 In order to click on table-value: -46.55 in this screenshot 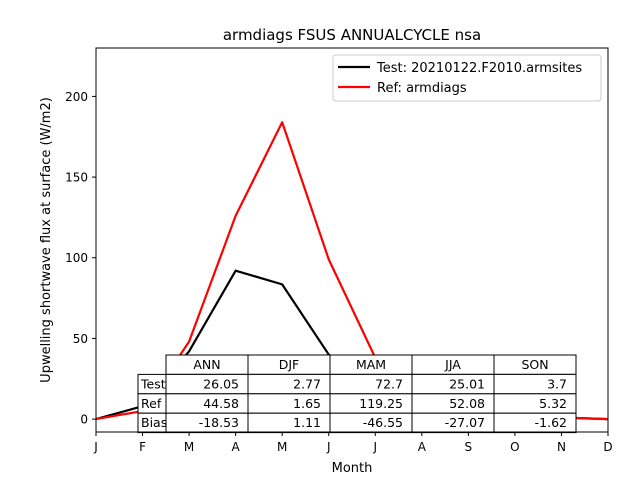, I will do `click(383, 422)`.